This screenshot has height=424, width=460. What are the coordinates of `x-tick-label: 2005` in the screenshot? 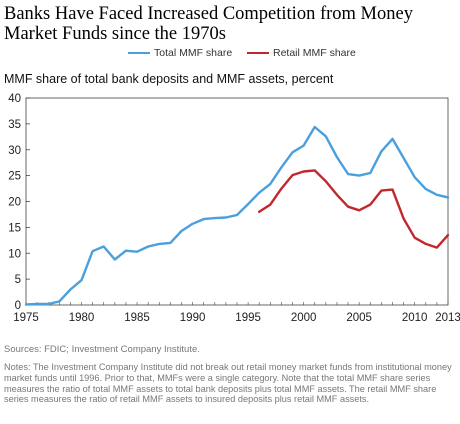 It's located at (359, 318).